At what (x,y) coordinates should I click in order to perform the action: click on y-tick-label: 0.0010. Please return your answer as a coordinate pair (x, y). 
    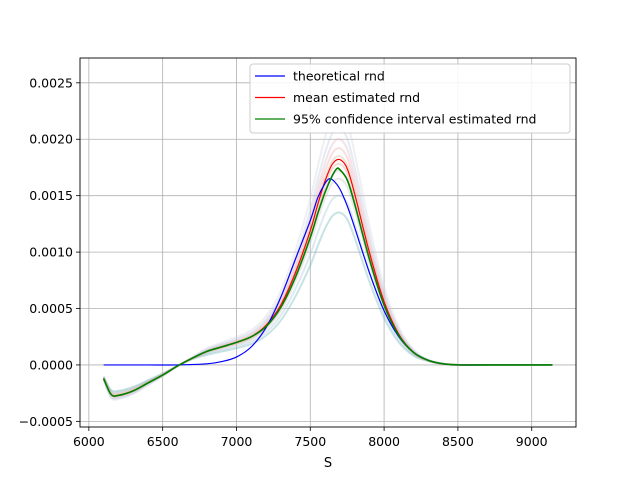
    Looking at the image, I should click on (51, 252).